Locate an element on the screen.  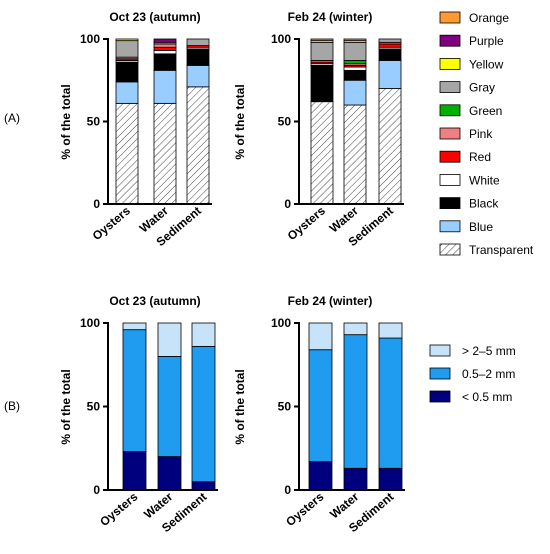
bar-segment-water-orange is located at coordinates (355, 40).